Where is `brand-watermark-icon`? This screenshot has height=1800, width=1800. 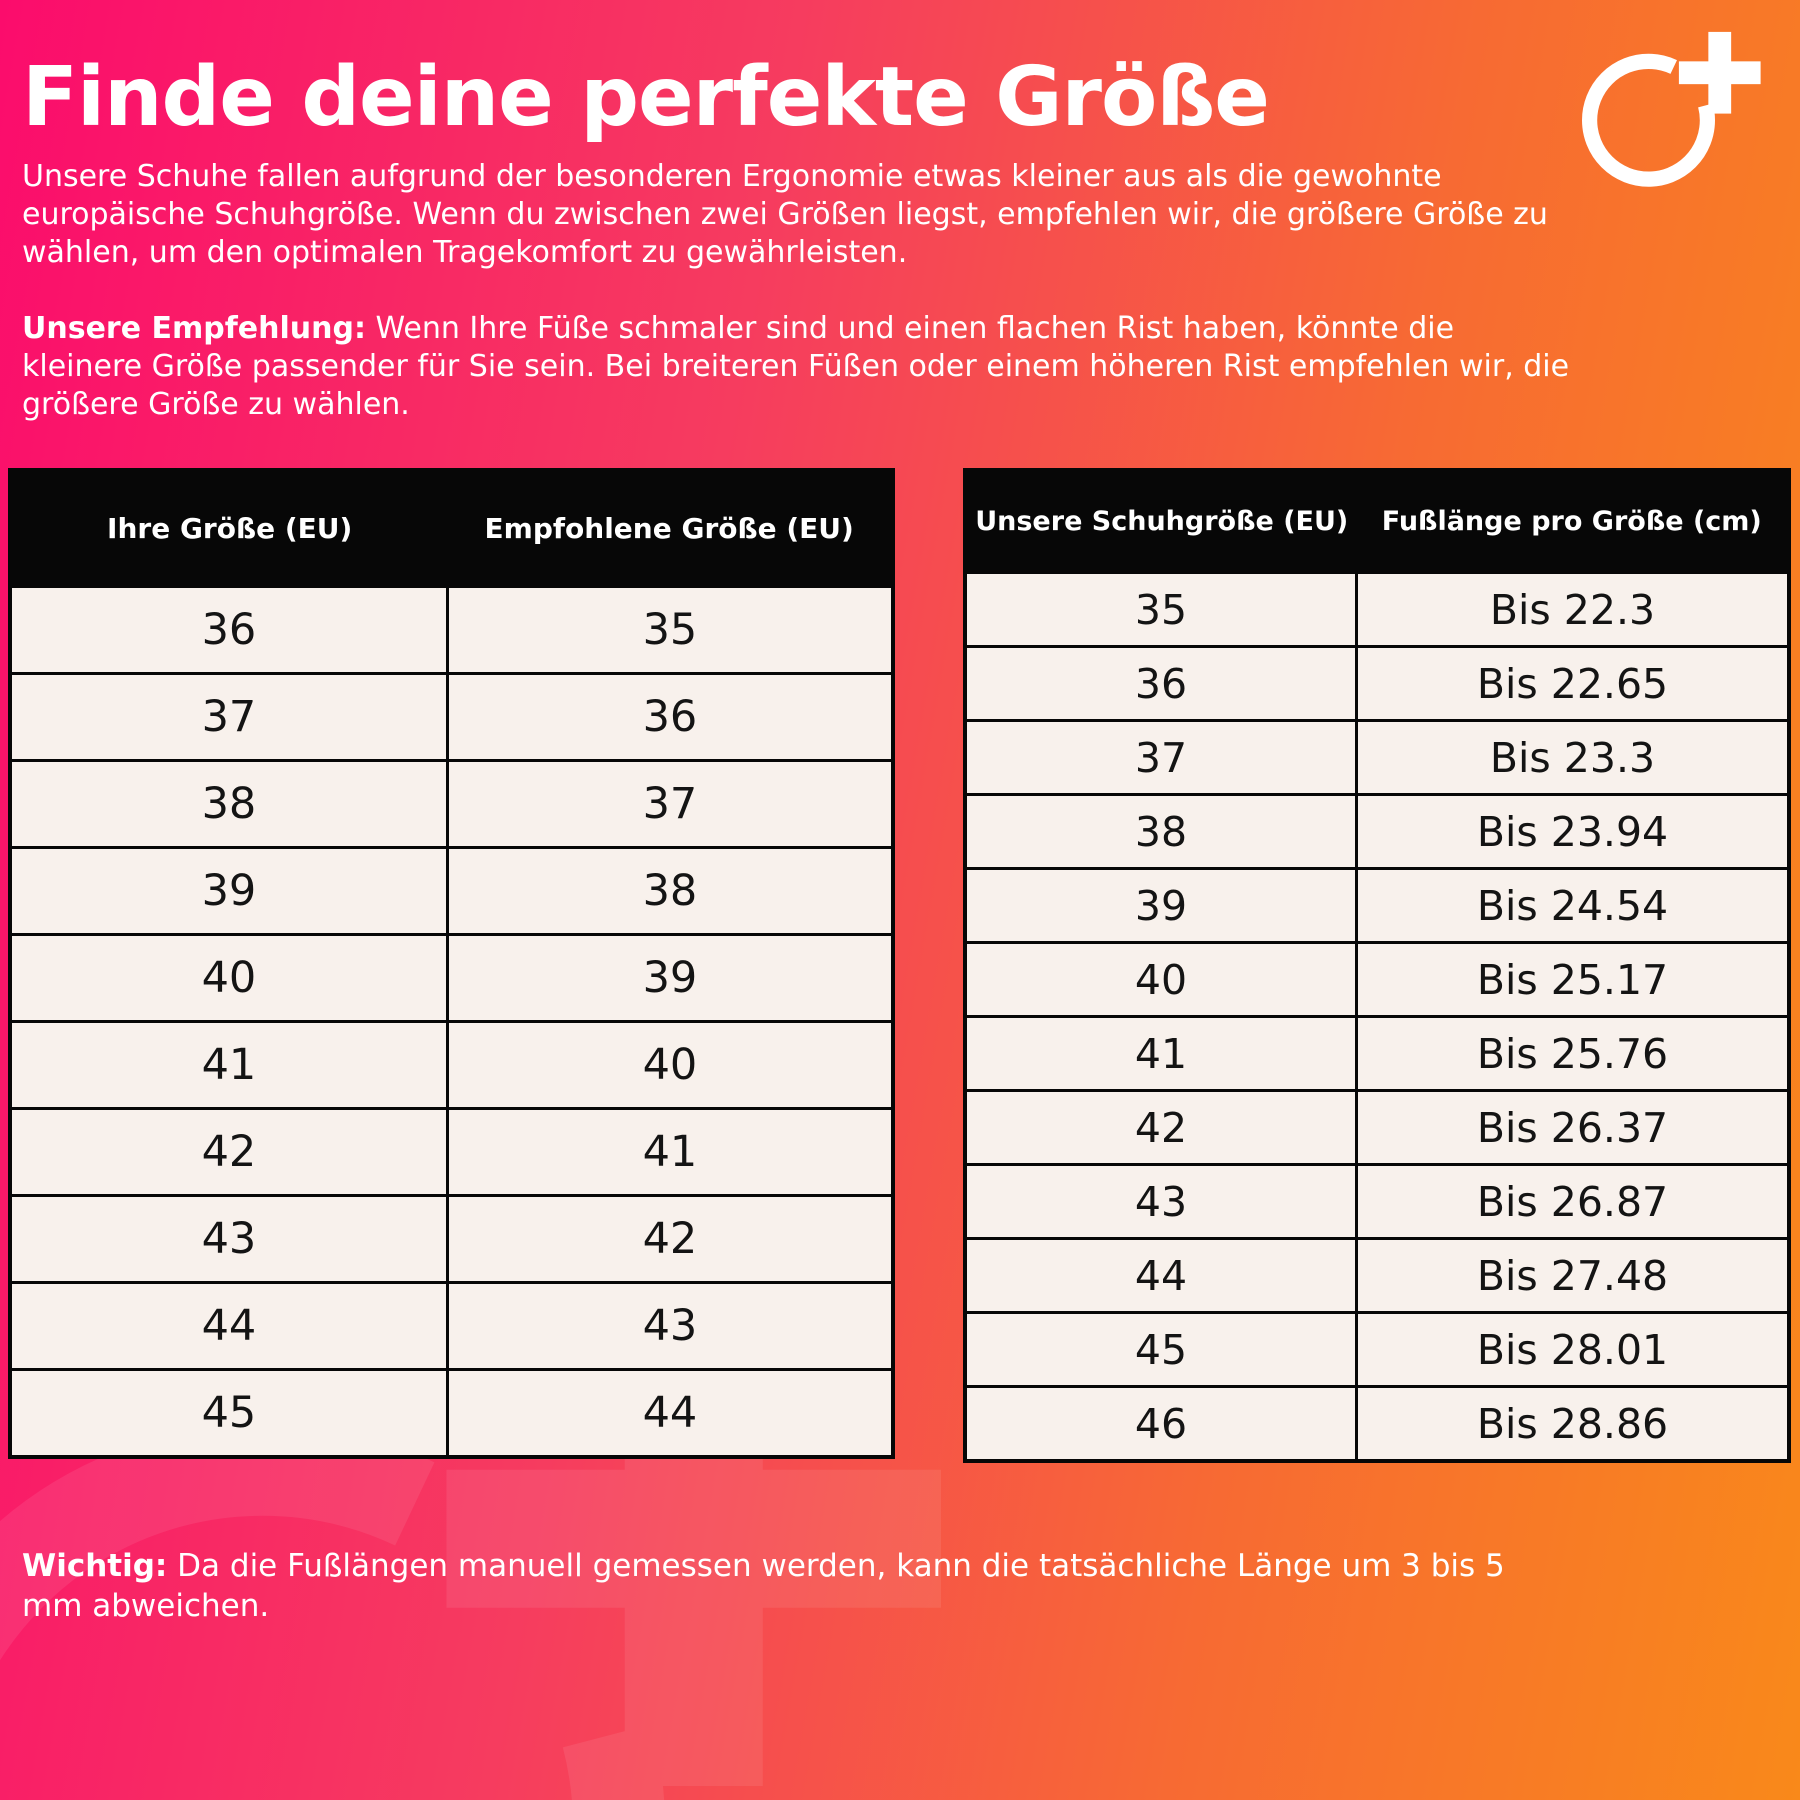
brand-watermark-icon is located at coordinates (470, 1545).